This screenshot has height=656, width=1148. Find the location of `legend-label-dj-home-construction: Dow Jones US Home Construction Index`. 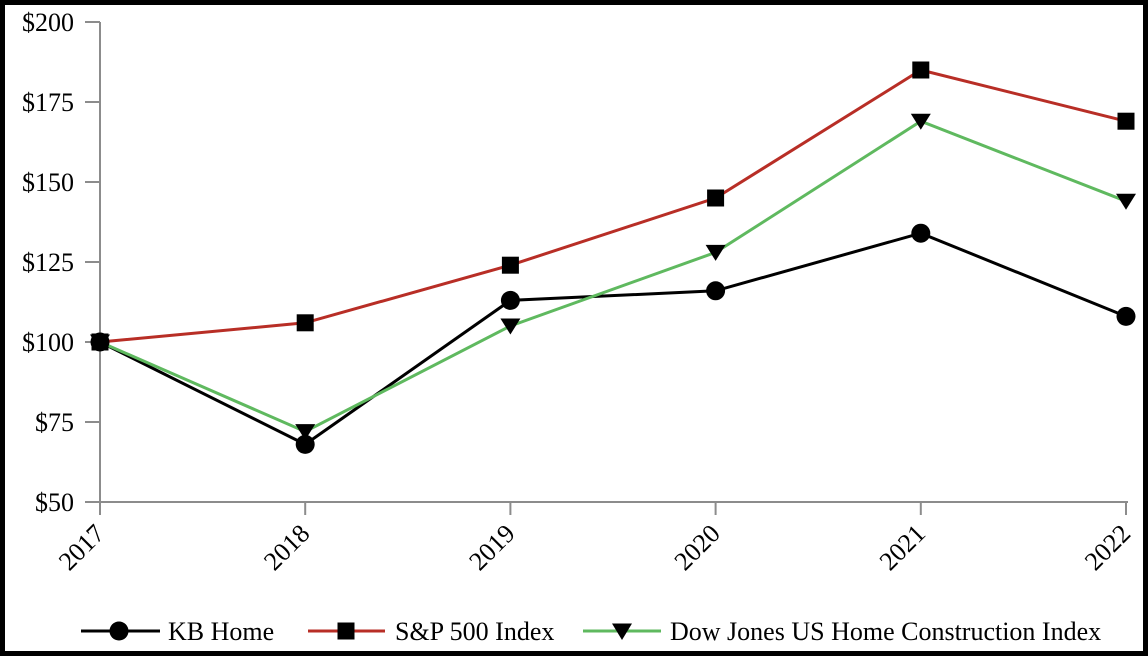

legend-label-dj-home-construction: Dow Jones US Home Construction Index is located at coordinates (885, 631).